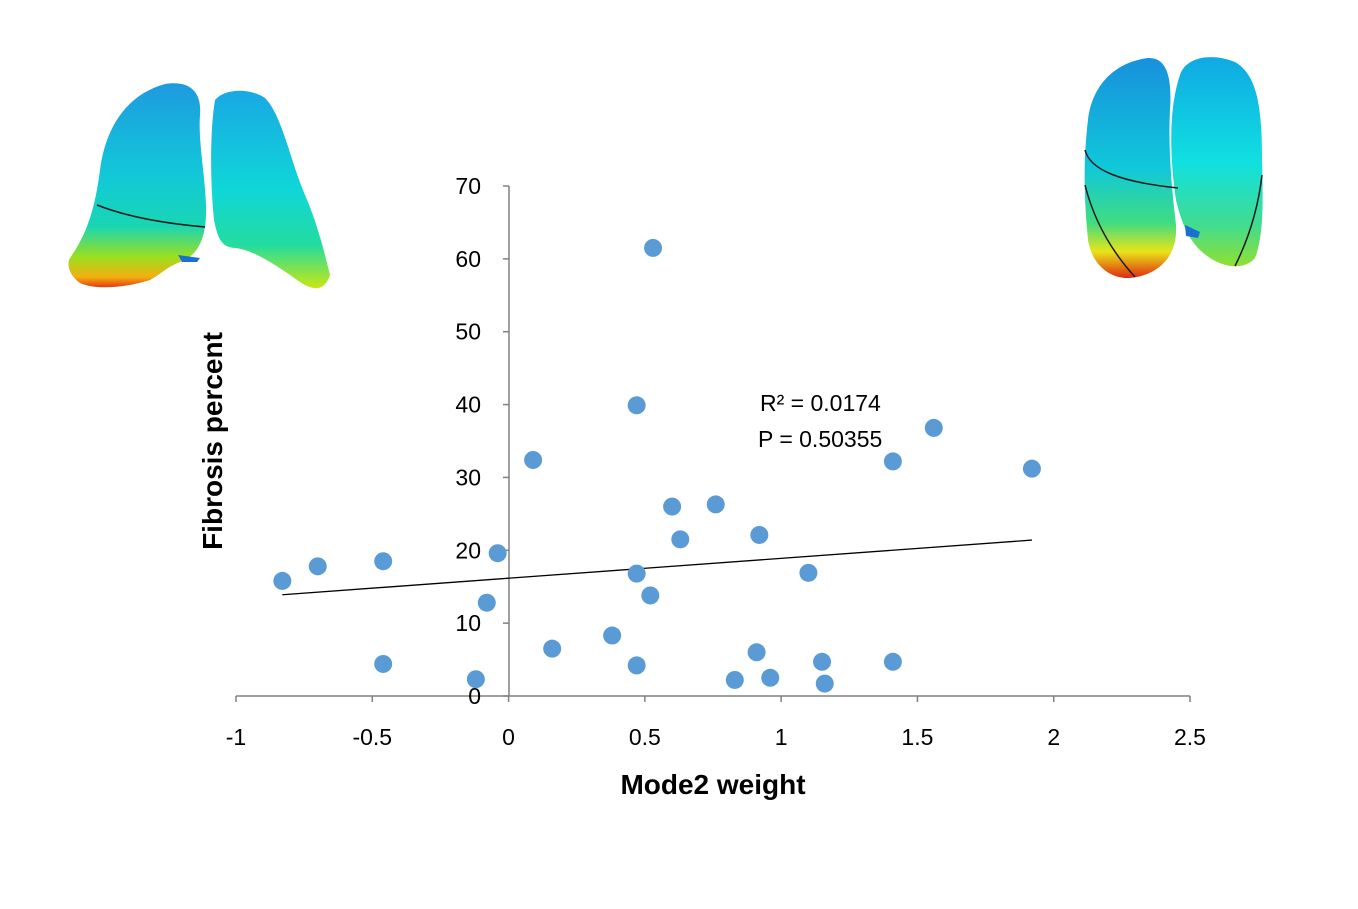  What do you see at coordinates (468, 477) in the screenshot?
I see `y-tick-label: 30` at bounding box center [468, 477].